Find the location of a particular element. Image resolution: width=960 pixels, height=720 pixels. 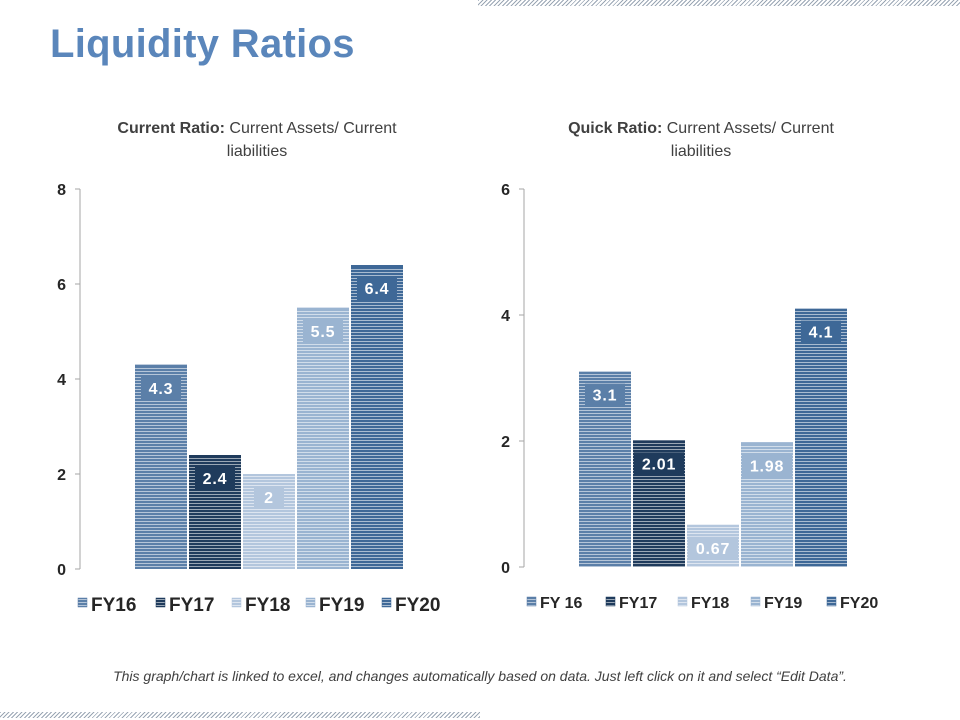

data-label: 4.3 is located at coordinates (161, 389).